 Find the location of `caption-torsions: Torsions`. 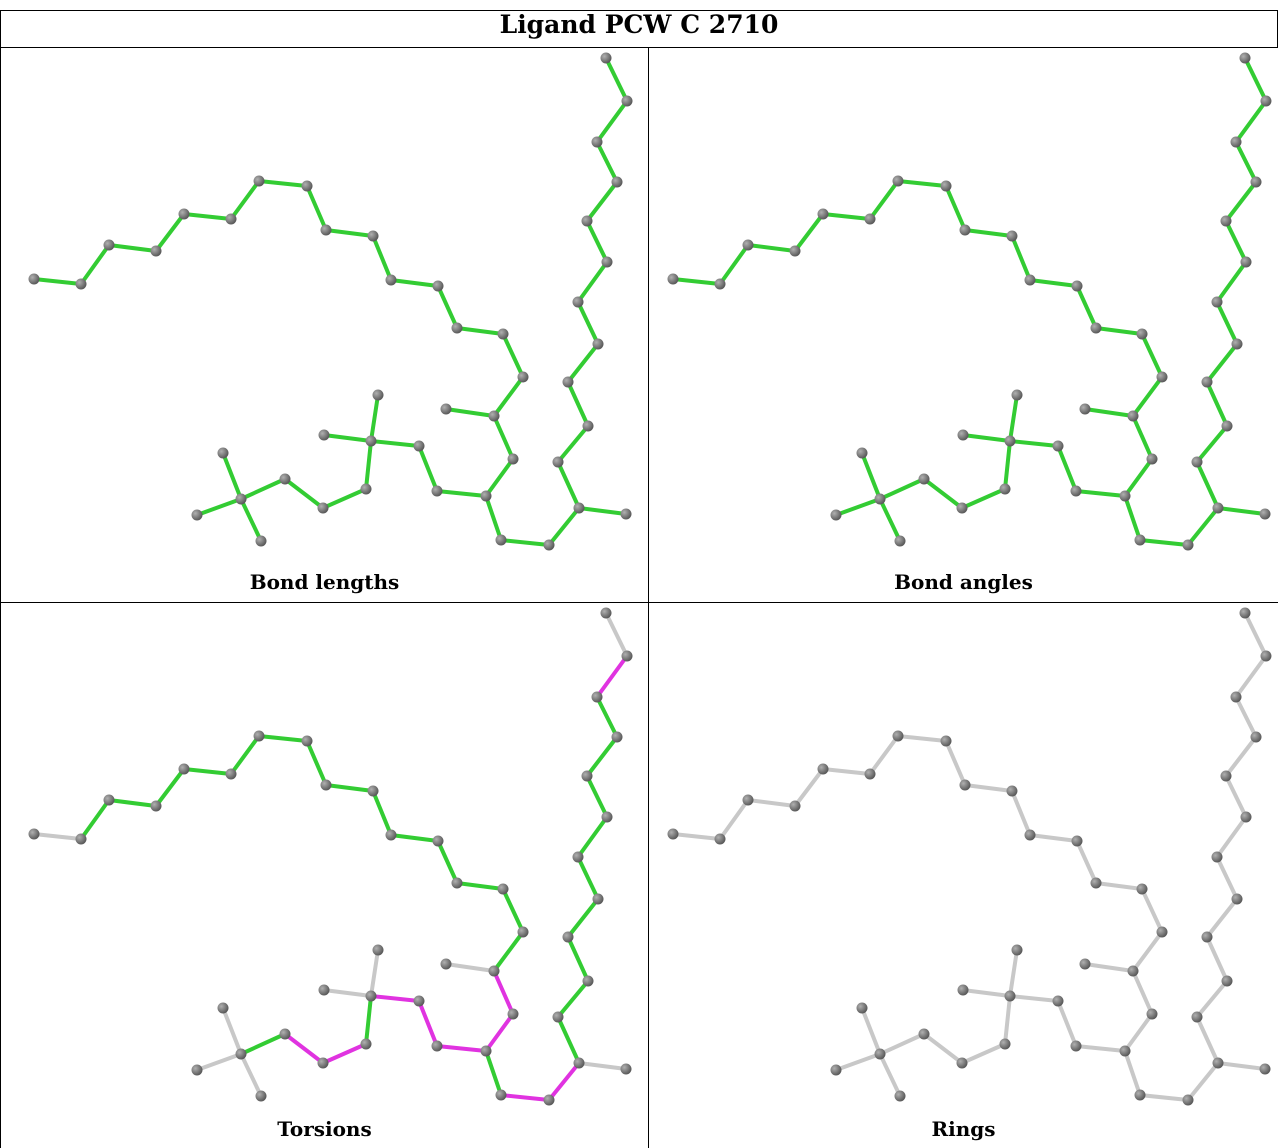

caption-torsions: Torsions is located at coordinates (324, 1129).